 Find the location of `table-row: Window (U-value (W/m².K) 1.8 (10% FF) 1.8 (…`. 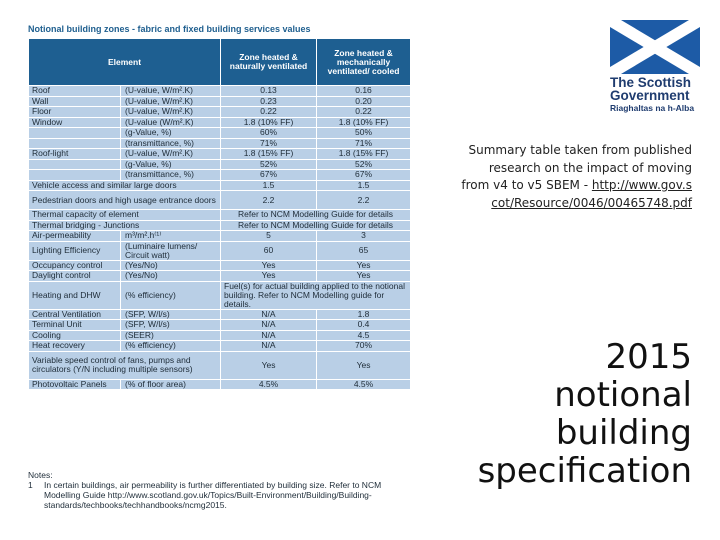

table-row: Window (U-value (W/m².K) 1.8 (10% FF) 1.8 (… is located at coordinates (220, 122).